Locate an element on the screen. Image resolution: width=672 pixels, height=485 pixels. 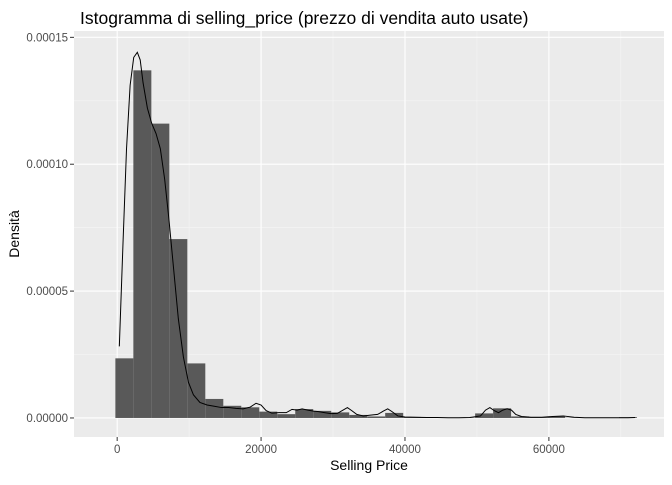
x-axis-tick-label: 20000 is located at coordinates (261, 450).